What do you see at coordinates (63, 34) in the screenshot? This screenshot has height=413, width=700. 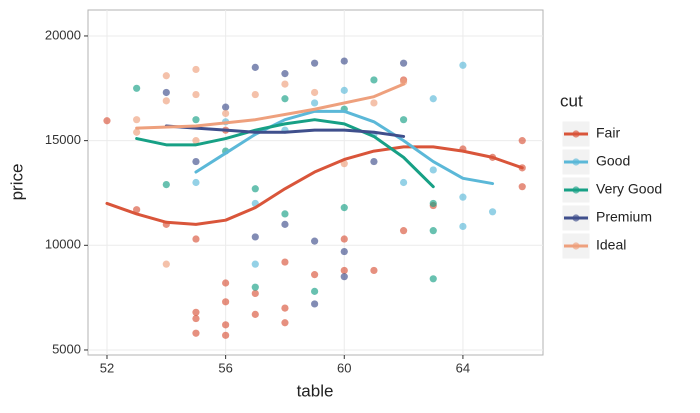 I see `y-tick-label: 20000` at bounding box center [63, 34].